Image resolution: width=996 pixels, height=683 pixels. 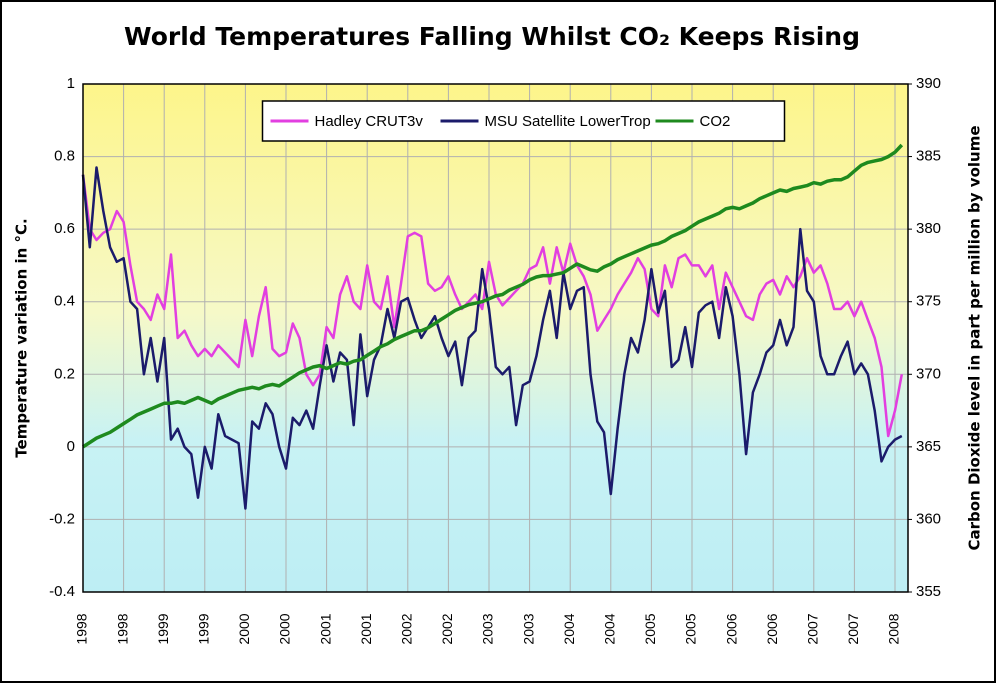 What do you see at coordinates (928, 446) in the screenshot?
I see `y2-tick-label: 365` at bounding box center [928, 446].